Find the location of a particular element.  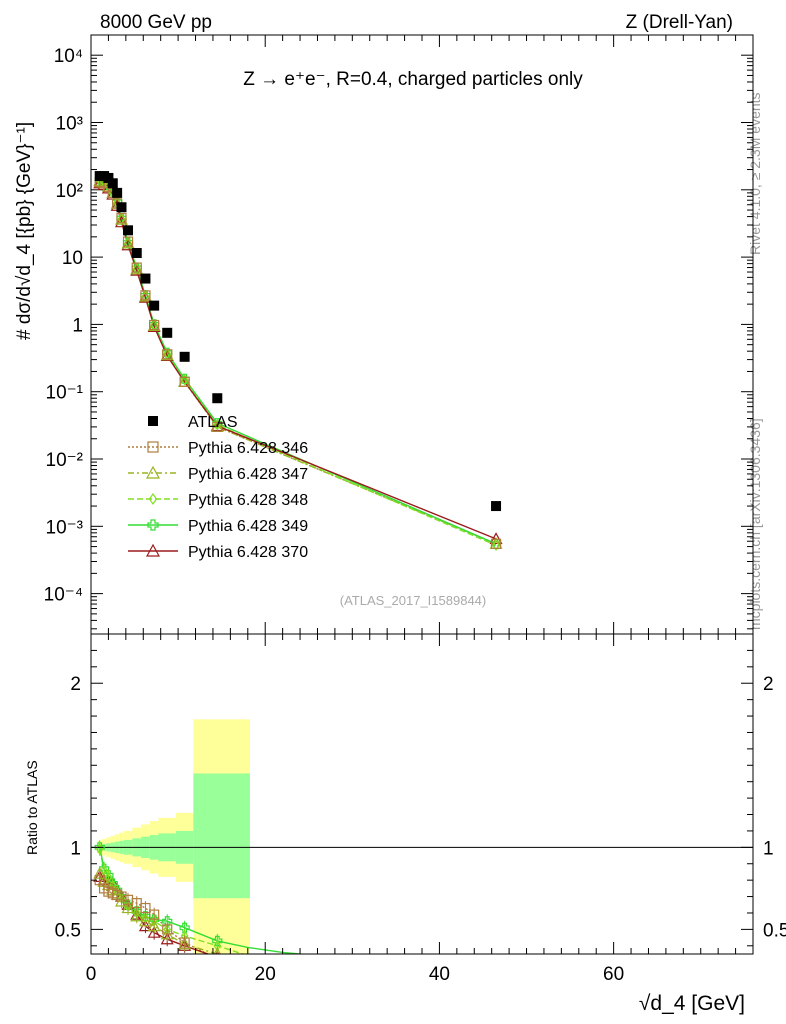

ratio-ytick-label-right: 1 is located at coordinates (768, 848).